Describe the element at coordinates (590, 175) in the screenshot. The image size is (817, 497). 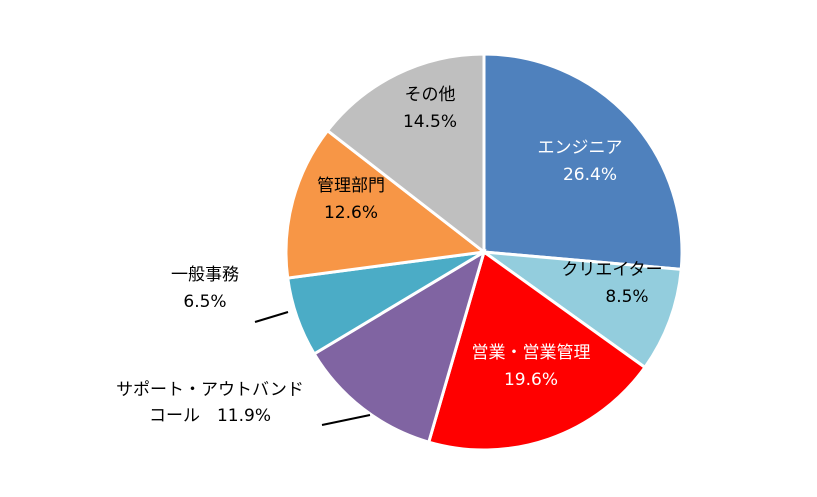
I see `slice-value-engineer: 26.4%` at that location.